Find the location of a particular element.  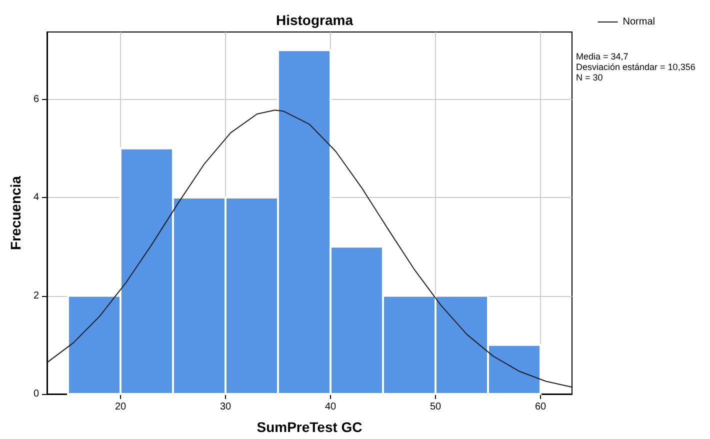

x-tick-label: 60 is located at coordinates (540, 407).